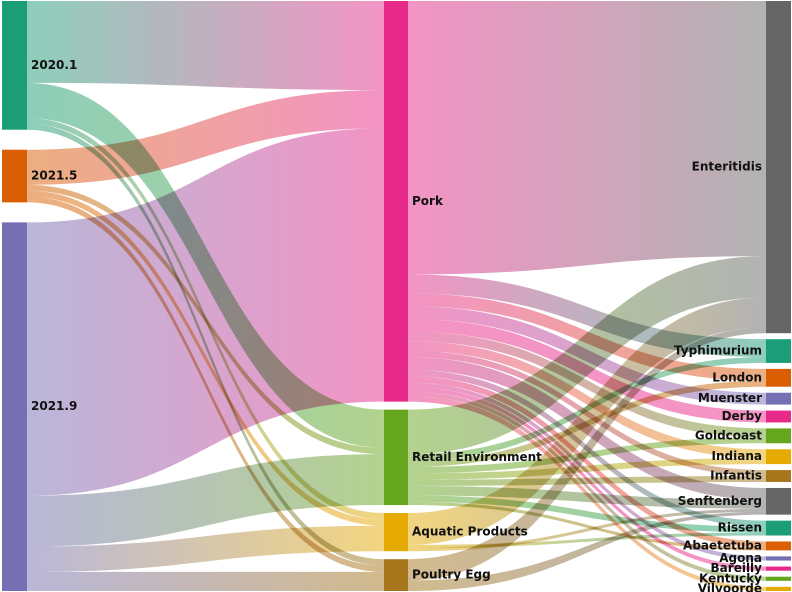 This screenshot has width=792, height=592. Describe the element at coordinates (477, 457) in the screenshot. I see `node-label-retail-environment: Retail Environment` at that location.